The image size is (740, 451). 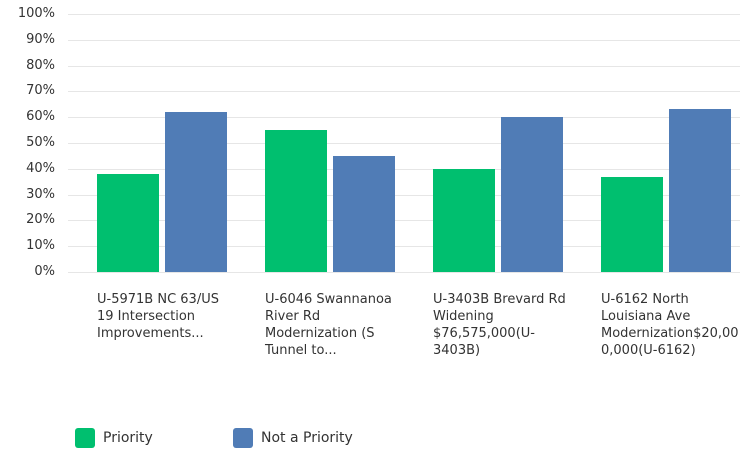 I want to click on y-tick-label: 90%, so click(x=40, y=39).